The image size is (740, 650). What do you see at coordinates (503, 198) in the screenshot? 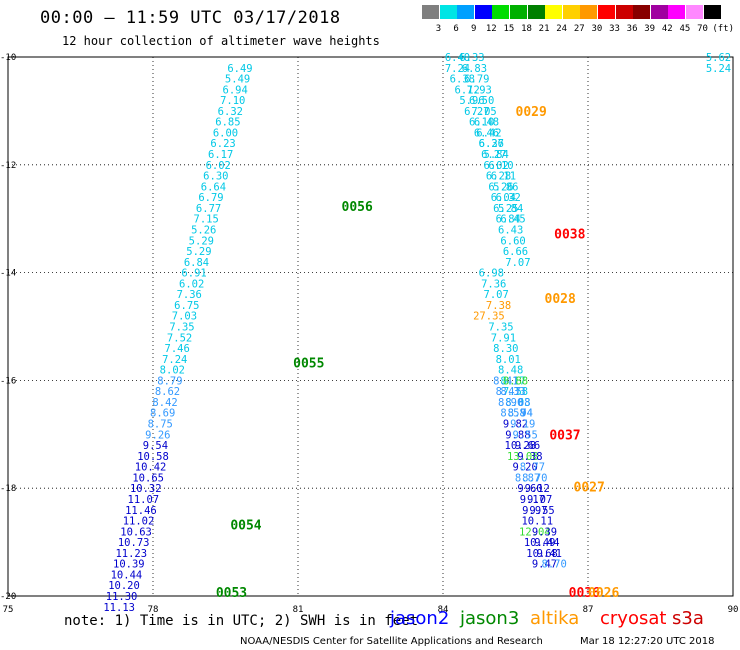
I see `wave-height-value: 6.04` at bounding box center [503, 198].